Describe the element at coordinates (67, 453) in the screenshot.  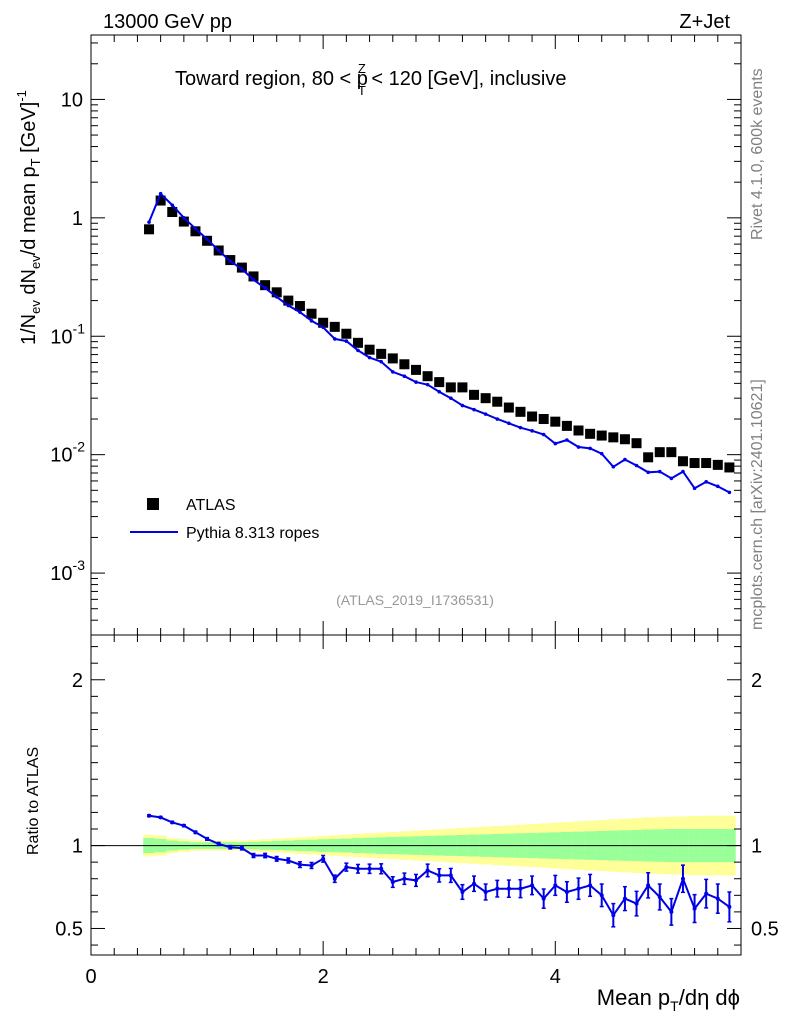
I see `y-tick-label: 10⁻²` at that location.